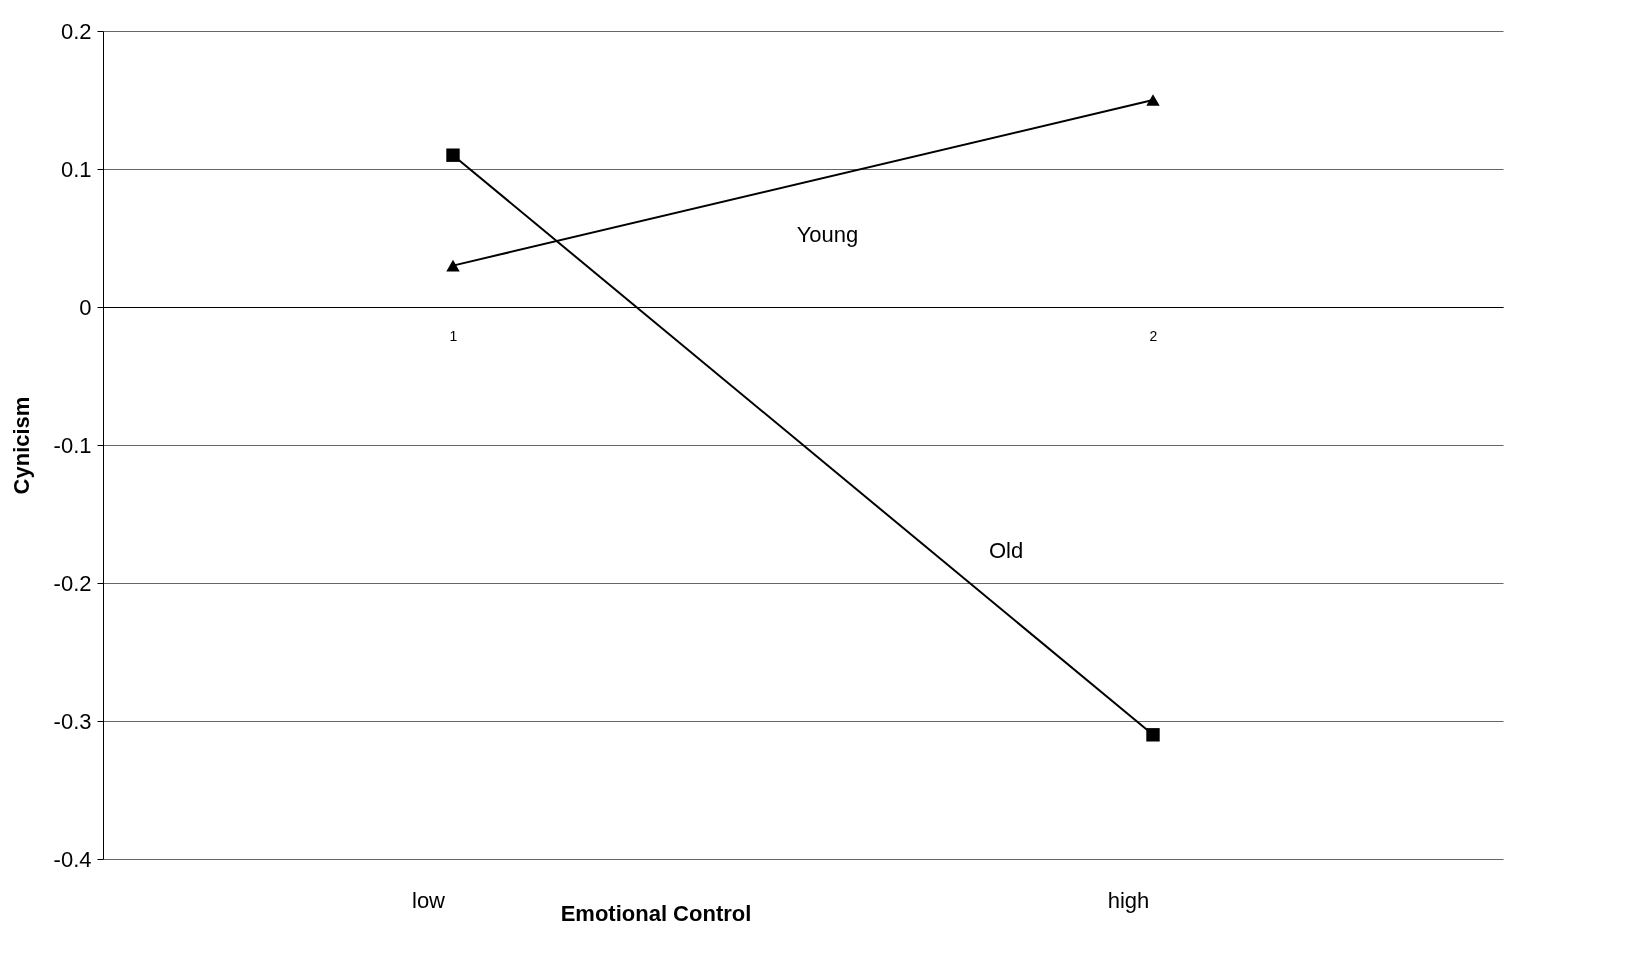 The height and width of the screenshot is (954, 1631). What do you see at coordinates (428, 900) in the screenshot?
I see `text: low` at bounding box center [428, 900].